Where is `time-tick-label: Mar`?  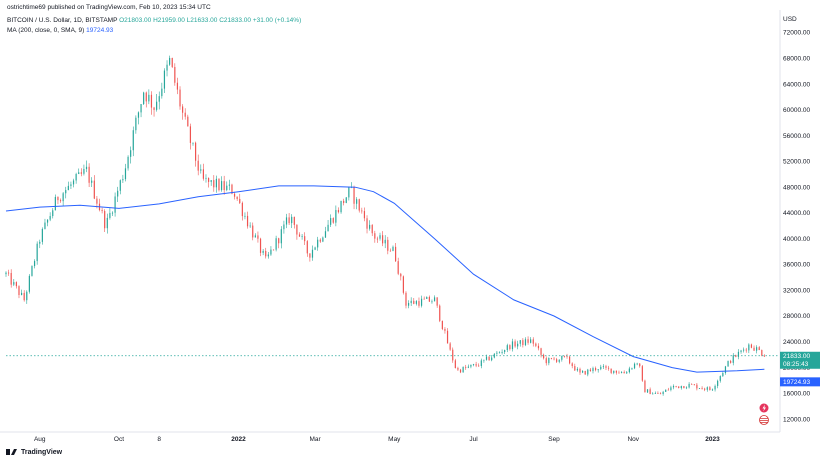
time-tick-label: Mar is located at coordinates (315, 439).